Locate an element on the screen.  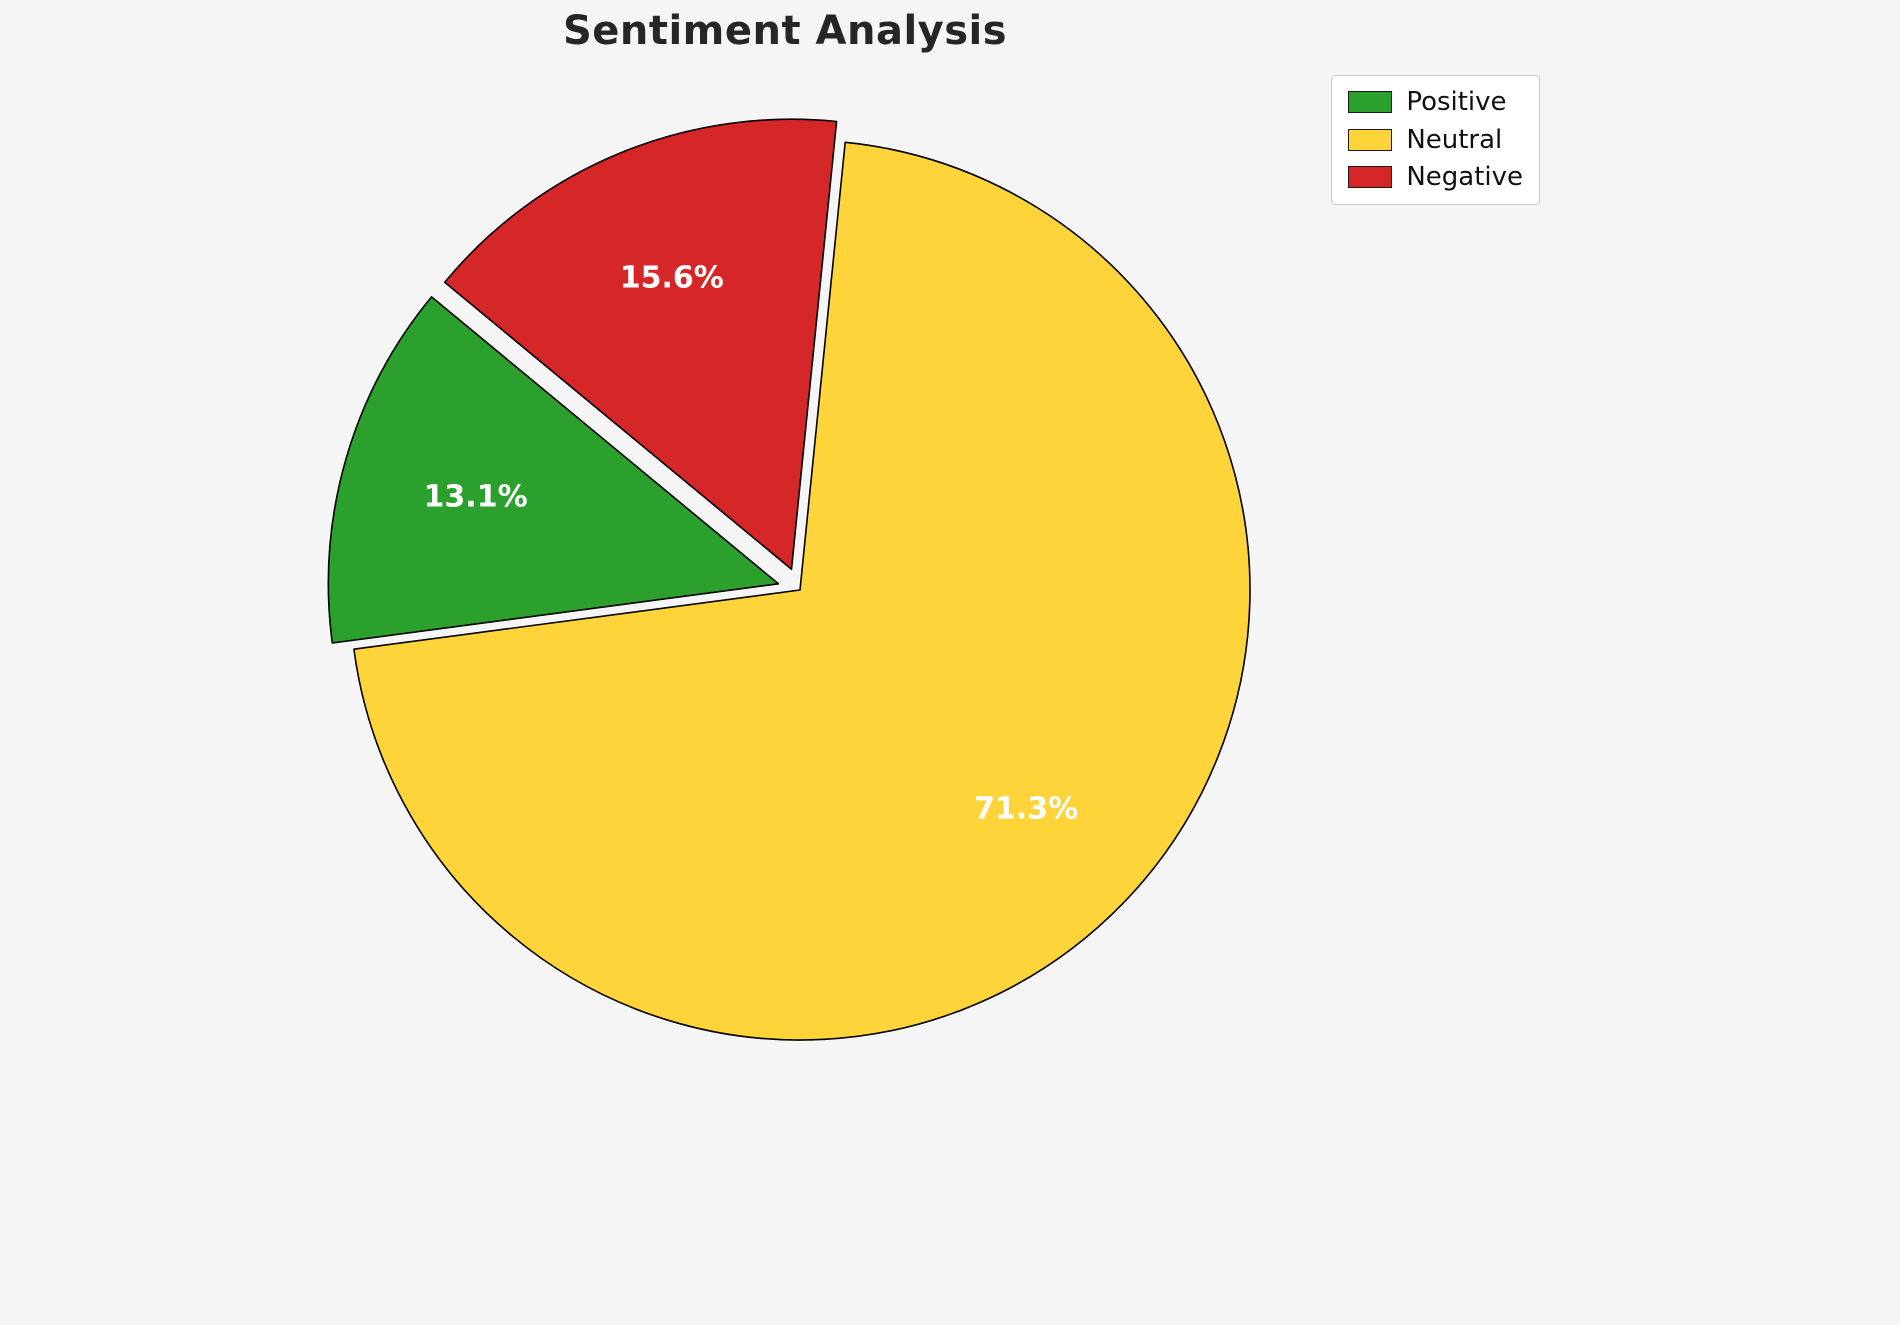
pie-slice-pct-label-negative: 15.6% is located at coordinates (672, 277).